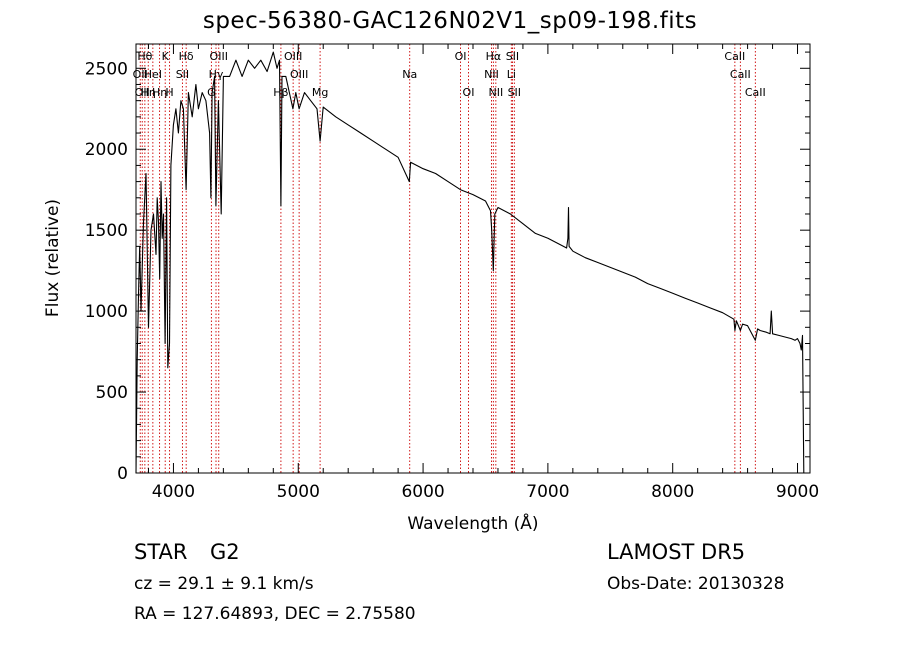 The width and height of the screenshot is (900, 649). I want to click on line-label-6: K, so click(166, 56).